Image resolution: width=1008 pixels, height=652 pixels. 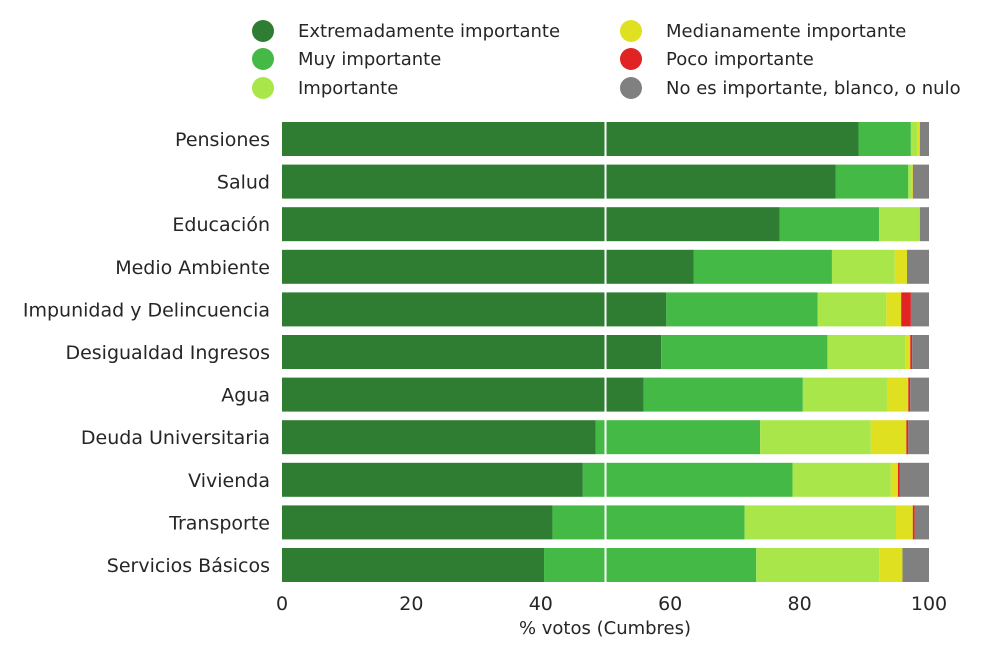 I want to click on y-tick-label: Educación, so click(x=221, y=225).